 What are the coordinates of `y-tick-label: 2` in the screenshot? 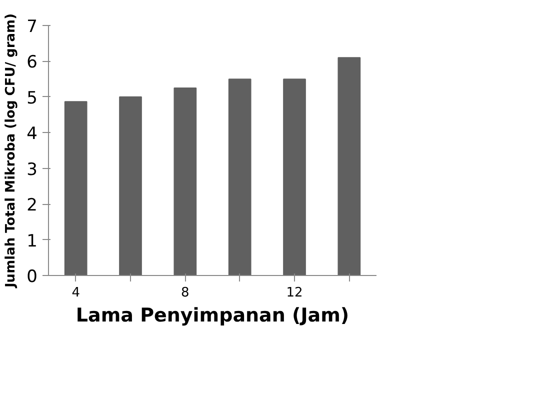 It's located at (32, 206).